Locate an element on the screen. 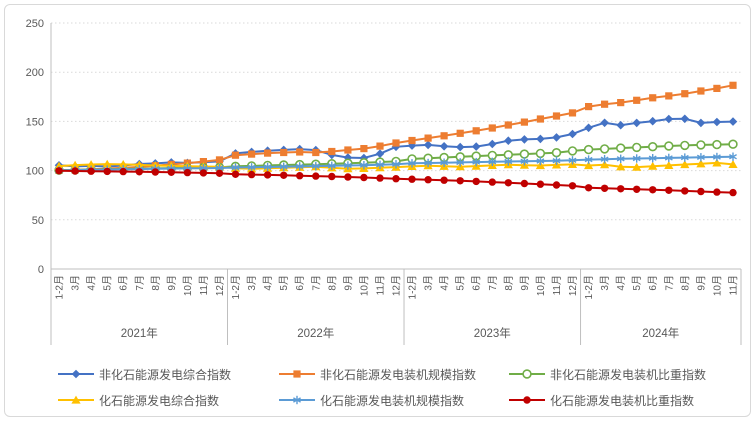 The width and height of the screenshot is (753, 421). legend-label: 化石能源发电装机规模指数 is located at coordinates (392, 400).